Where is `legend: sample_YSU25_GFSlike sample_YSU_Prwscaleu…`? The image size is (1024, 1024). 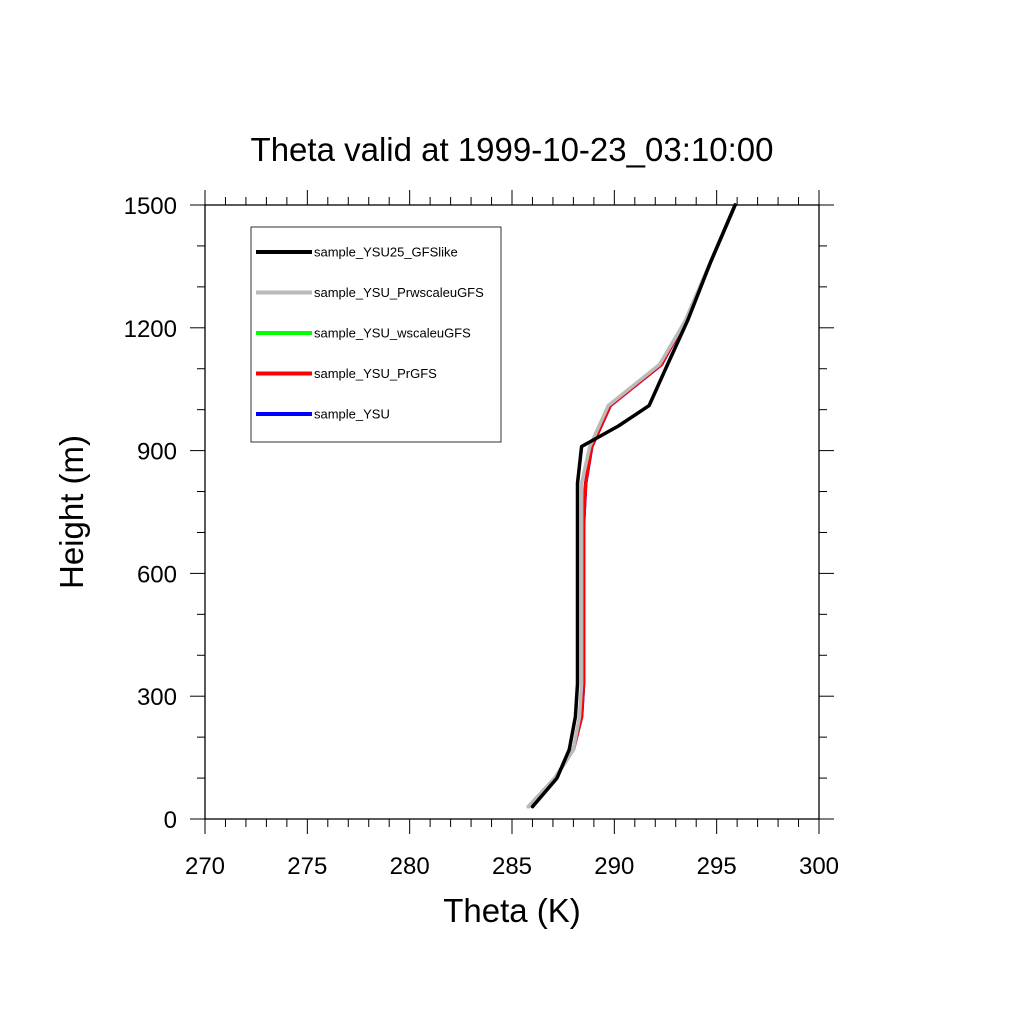
legend: sample_YSU25_GFSlike sample_YSU_Prwscaleu… is located at coordinates (376, 334).